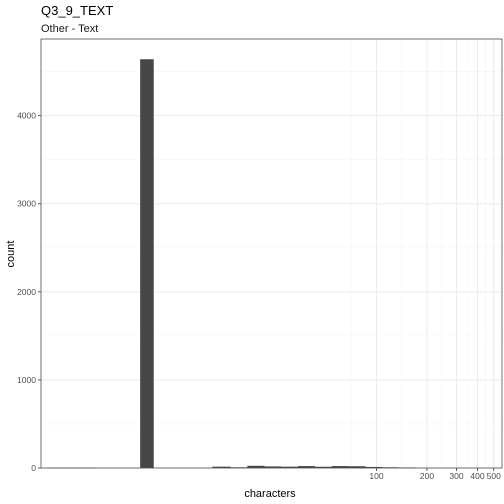  I want to click on y-tick-label: 4000, so click(26, 116).